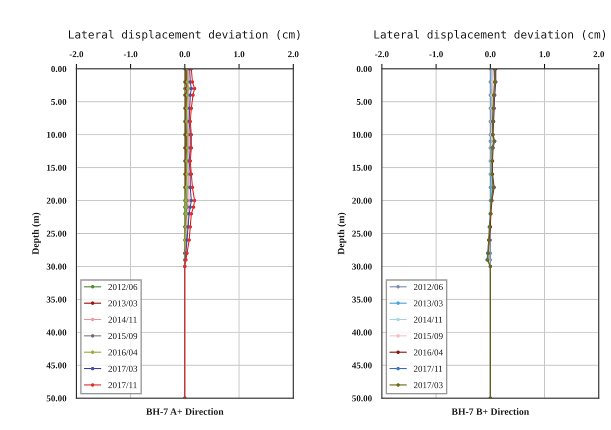 The image size is (611, 430). What do you see at coordinates (491, 411) in the screenshot?
I see `x-axis-title: BH-7 B+ Direction` at bounding box center [491, 411].